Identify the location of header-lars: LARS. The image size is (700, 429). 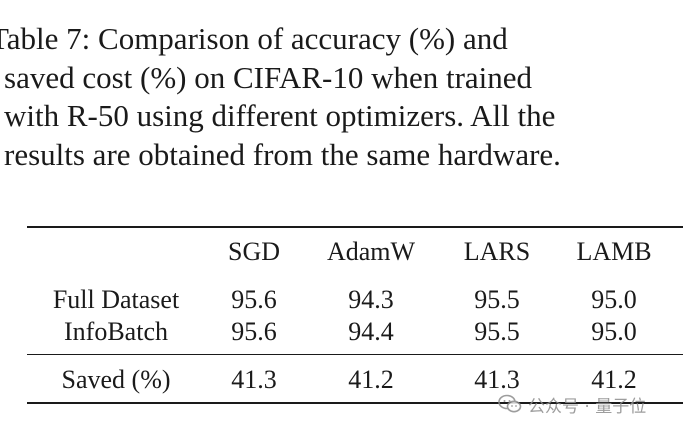
(497, 251).